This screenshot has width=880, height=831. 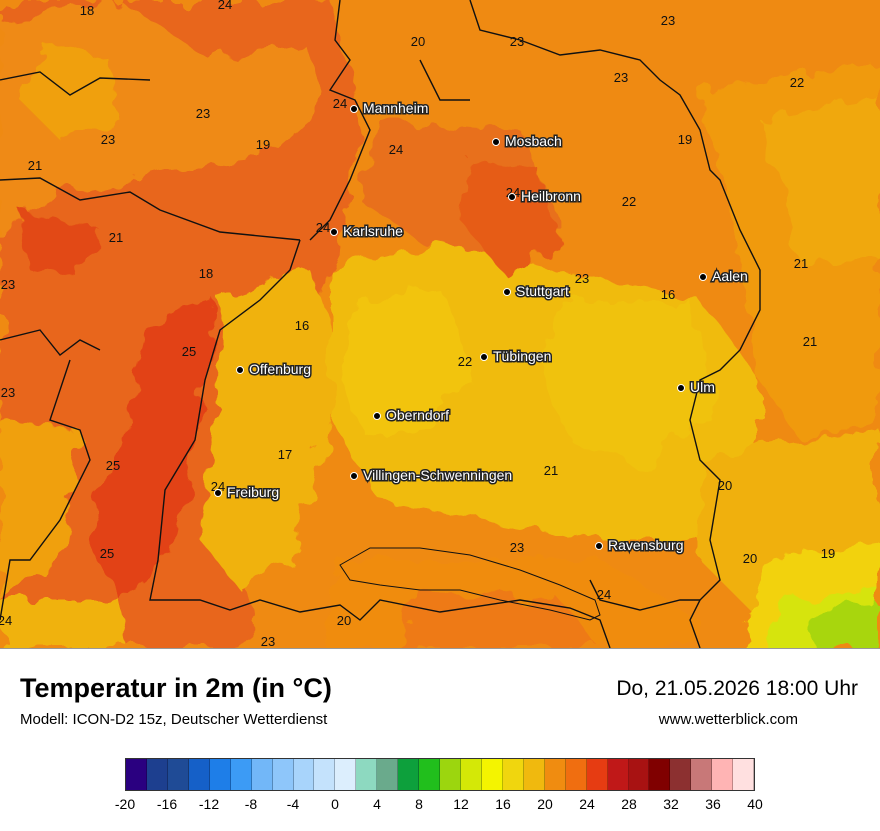 I want to click on legend-tick-label: -8, so click(x=251, y=804).